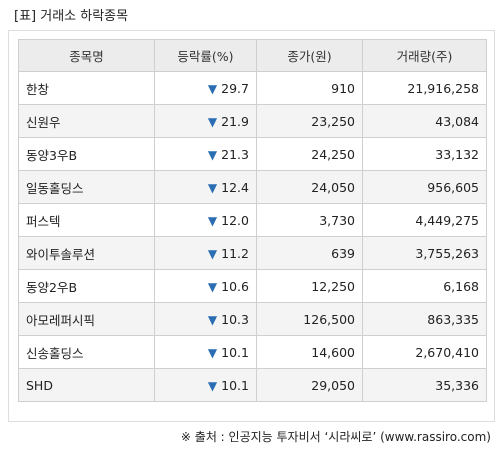 This screenshot has height=451, width=503. What do you see at coordinates (235, 154) in the screenshot?
I see `change-rate-value: 21.3` at bounding box center [235, 154].